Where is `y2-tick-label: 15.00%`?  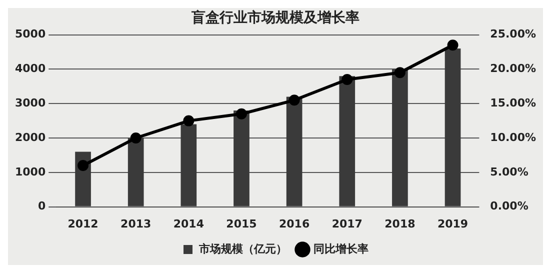
y2-tick-label: 15.00% is located at coordinates (513, 103).